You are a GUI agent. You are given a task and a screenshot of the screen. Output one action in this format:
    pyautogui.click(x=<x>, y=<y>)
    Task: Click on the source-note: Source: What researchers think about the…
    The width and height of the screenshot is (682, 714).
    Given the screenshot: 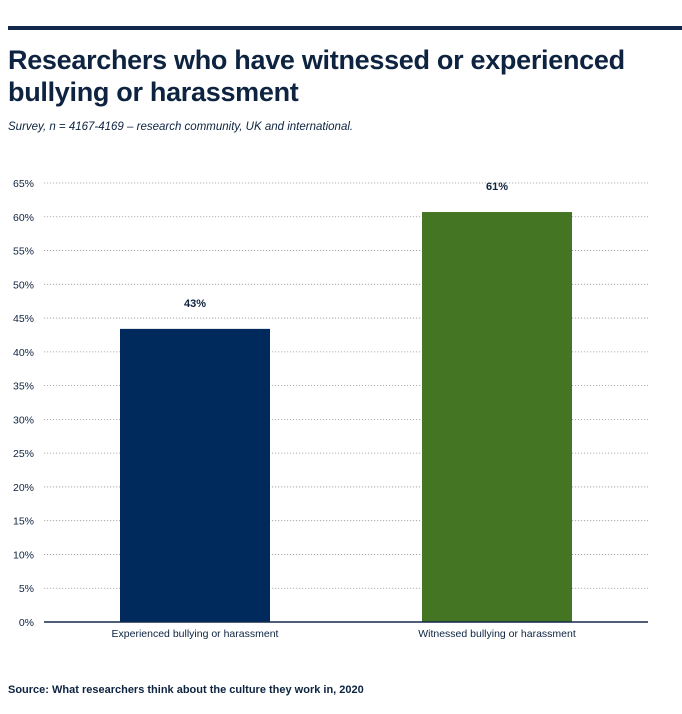 What is the action you would take?
    pyautogui.click(x=186, y=690)
    